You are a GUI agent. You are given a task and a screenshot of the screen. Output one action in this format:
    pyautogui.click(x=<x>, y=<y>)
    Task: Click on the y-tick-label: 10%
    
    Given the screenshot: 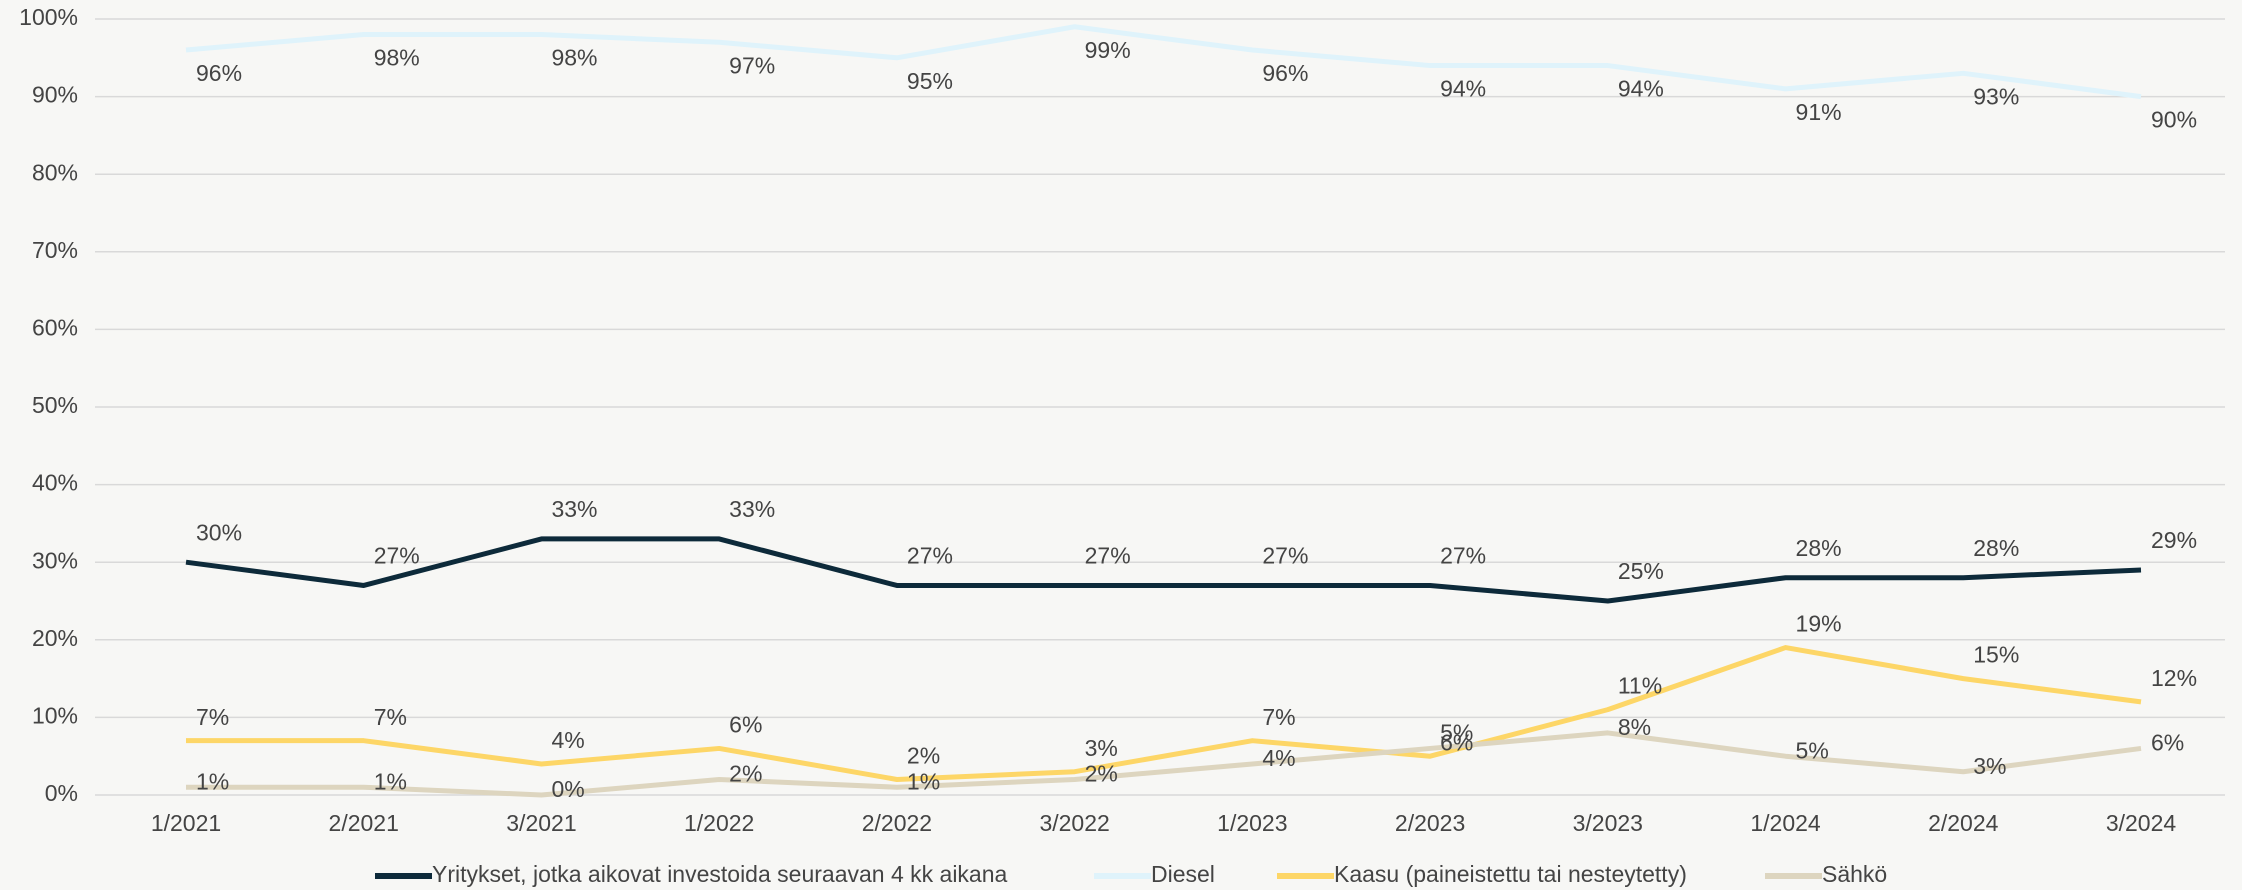 What is the action you would take?
    pyautogui.click(x=55, y=715)
    